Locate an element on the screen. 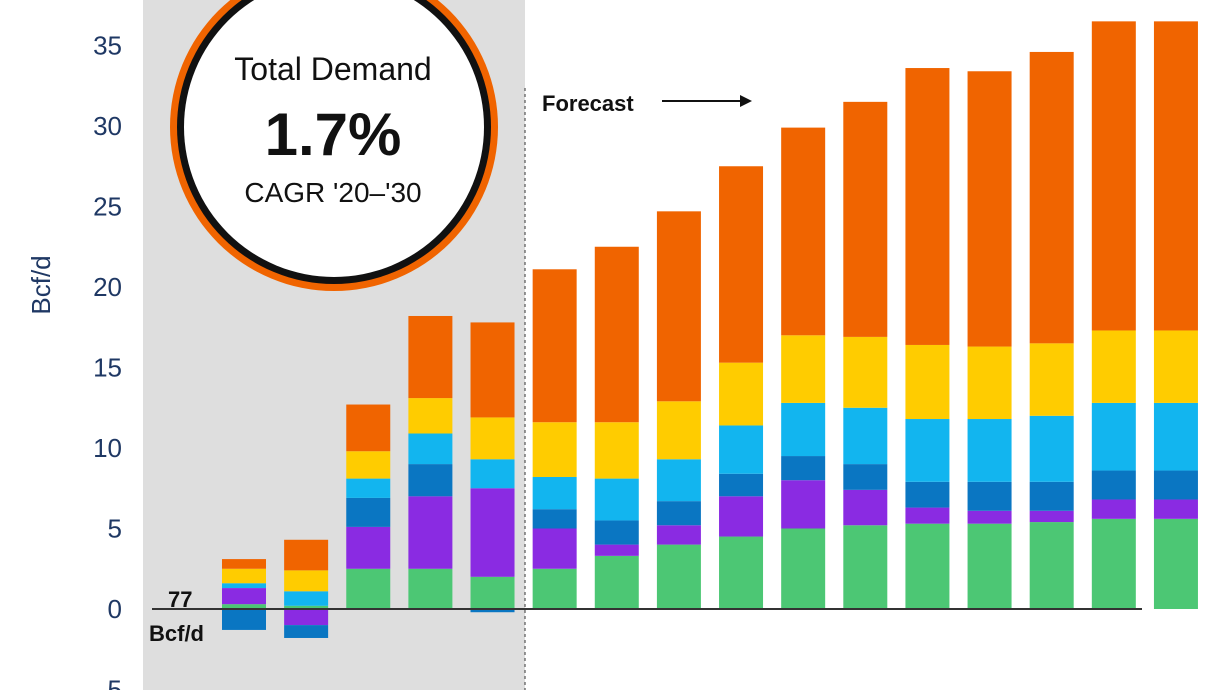 This screenshot has width=1226, height=690. y-tick-label: 35 is located at coordinates (107, 46).